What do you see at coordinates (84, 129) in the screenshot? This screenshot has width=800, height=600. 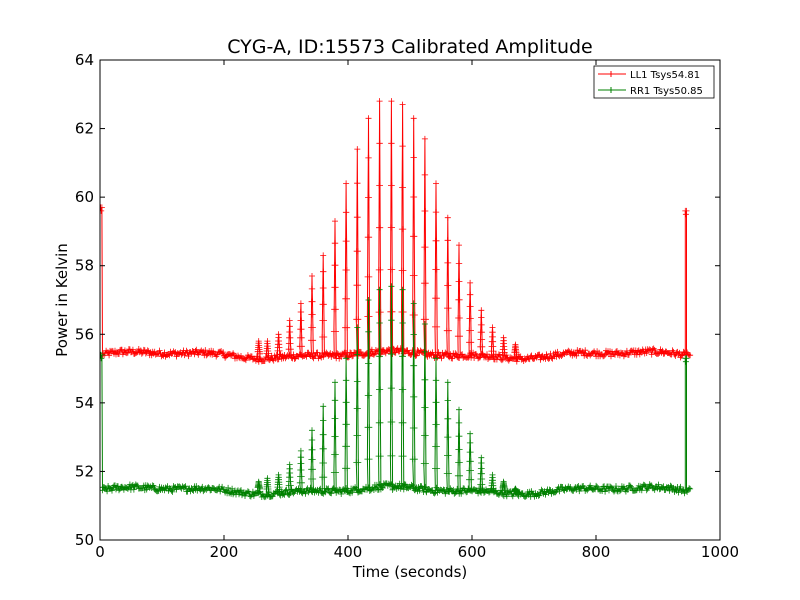 I see `y-tick-label: 62` at bounding box center [84, 129].